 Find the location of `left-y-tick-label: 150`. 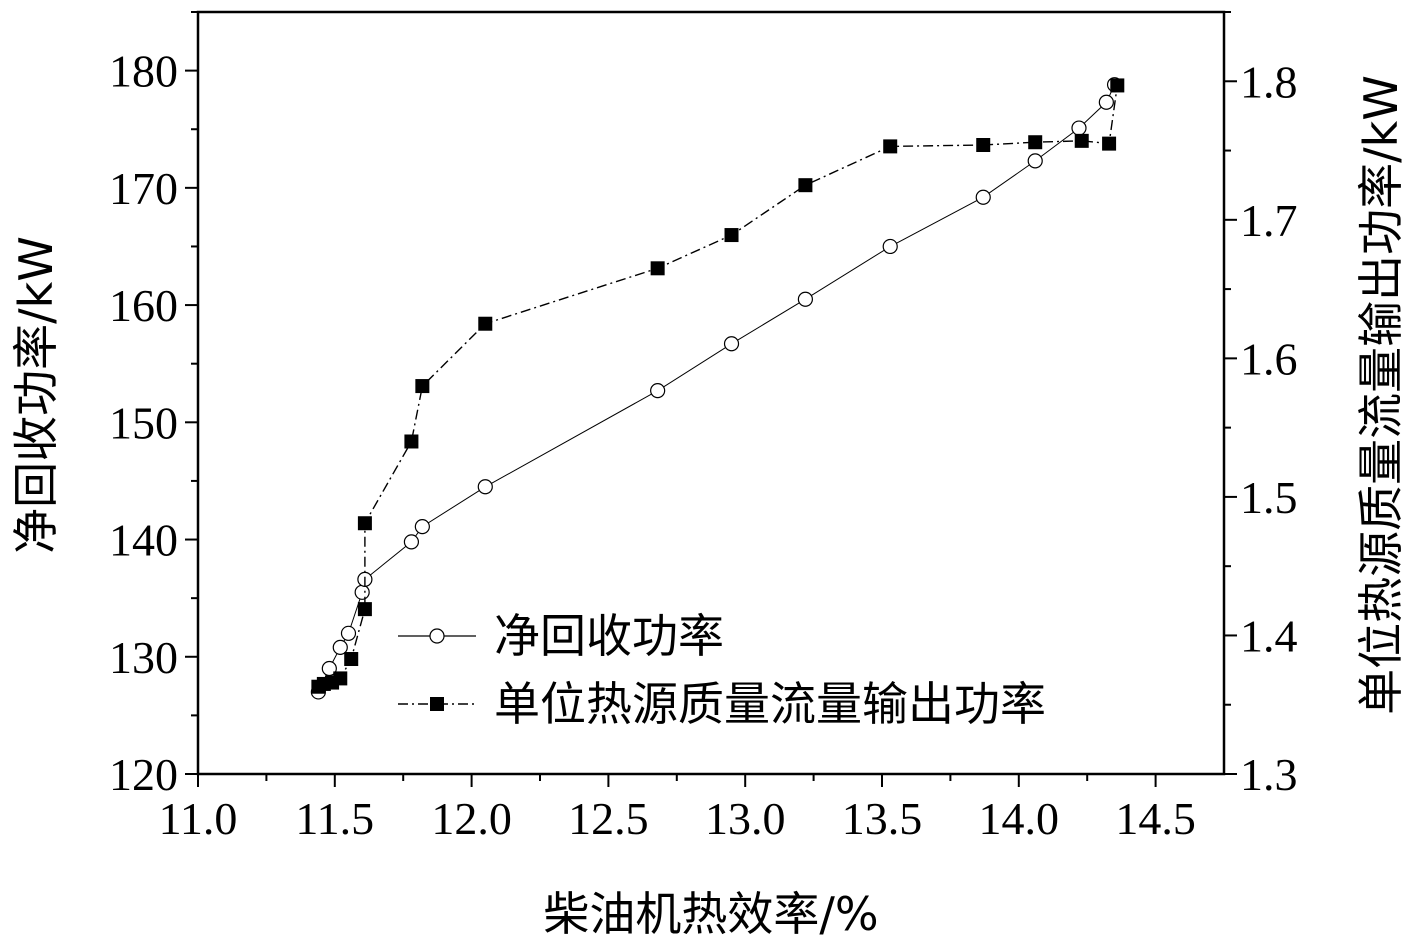

left-y-tick-label: 150 is located at coordinates (143, 422).